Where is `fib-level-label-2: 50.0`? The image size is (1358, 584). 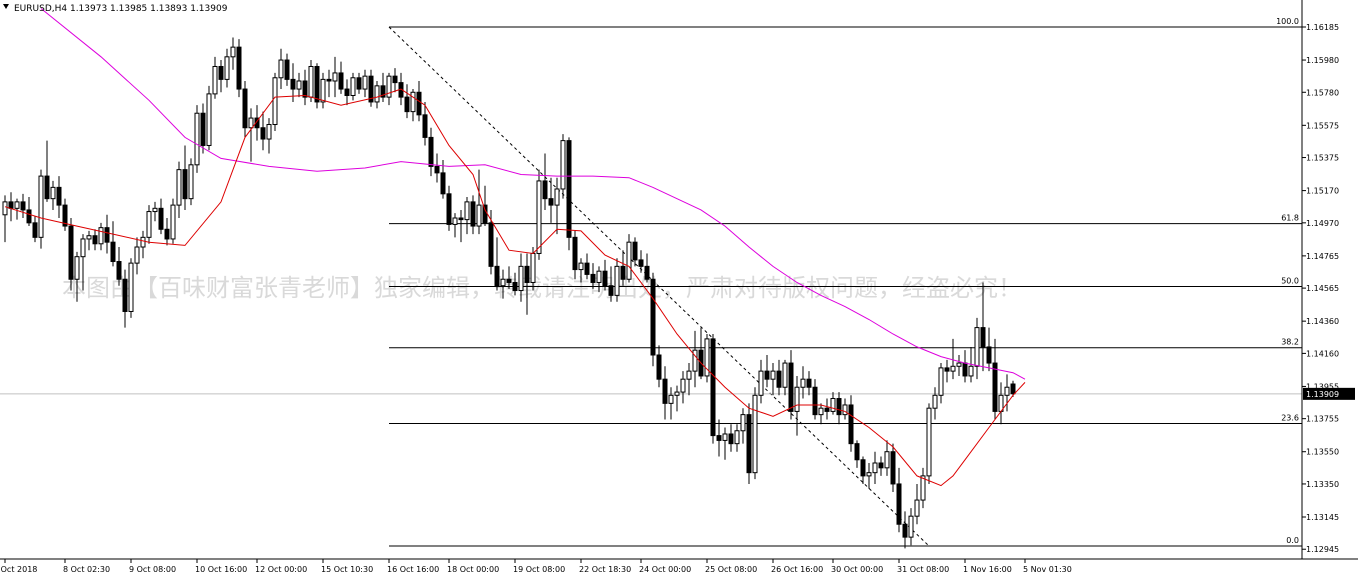
fib-level-label-2: 50.0 is located at coordinates (1290, 281).